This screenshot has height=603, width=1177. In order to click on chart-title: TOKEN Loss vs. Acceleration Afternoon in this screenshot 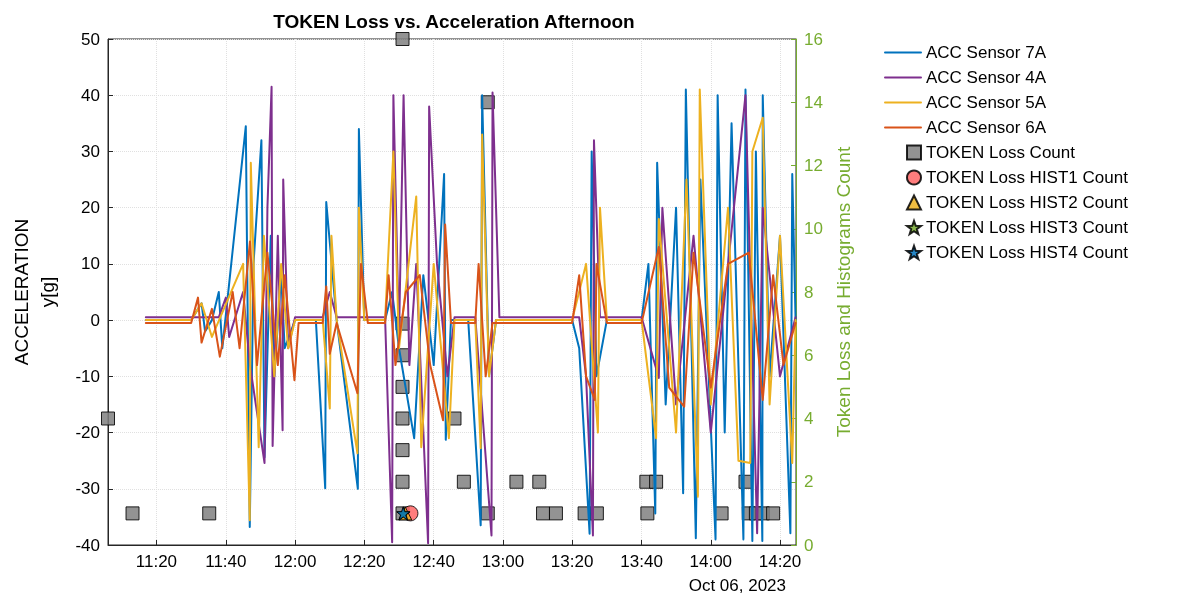, I will do `click(454, 21)`.